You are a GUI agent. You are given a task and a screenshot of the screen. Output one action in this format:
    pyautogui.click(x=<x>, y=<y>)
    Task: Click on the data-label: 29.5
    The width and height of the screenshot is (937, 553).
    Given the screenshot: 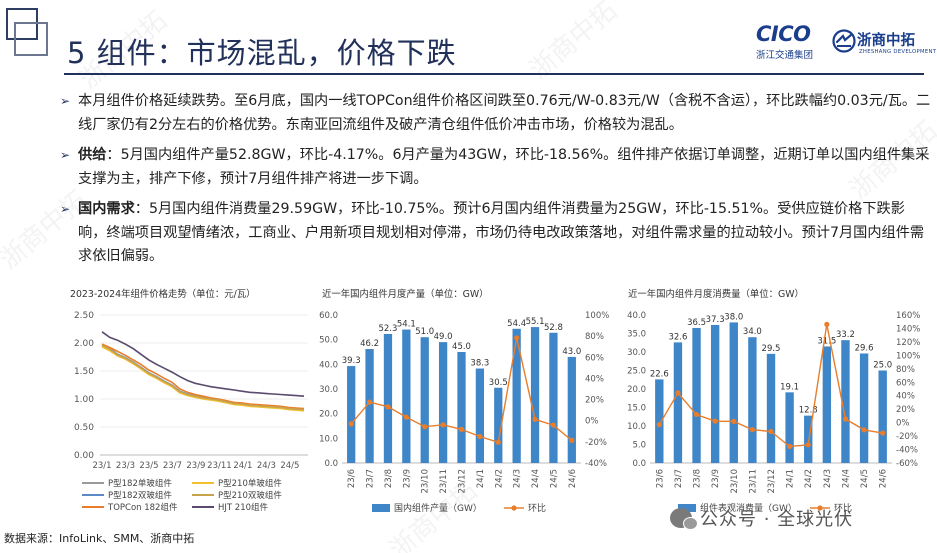 What is the action you would take?
    pyautogui.click(x=771, y=349)
    